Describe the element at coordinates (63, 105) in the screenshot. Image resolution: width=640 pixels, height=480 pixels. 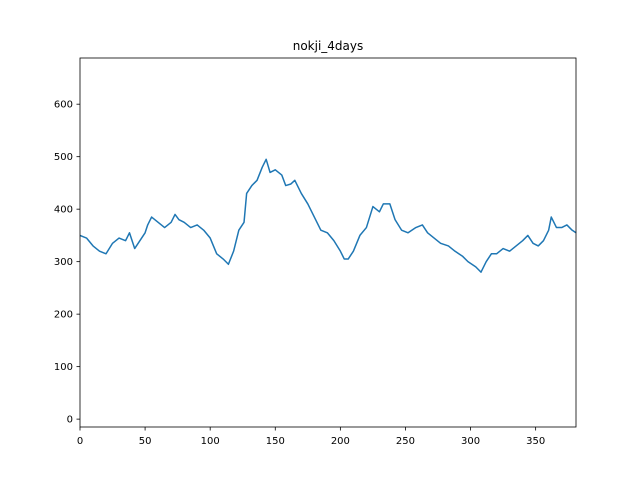
I see `y-tick-label: 600` at that location.